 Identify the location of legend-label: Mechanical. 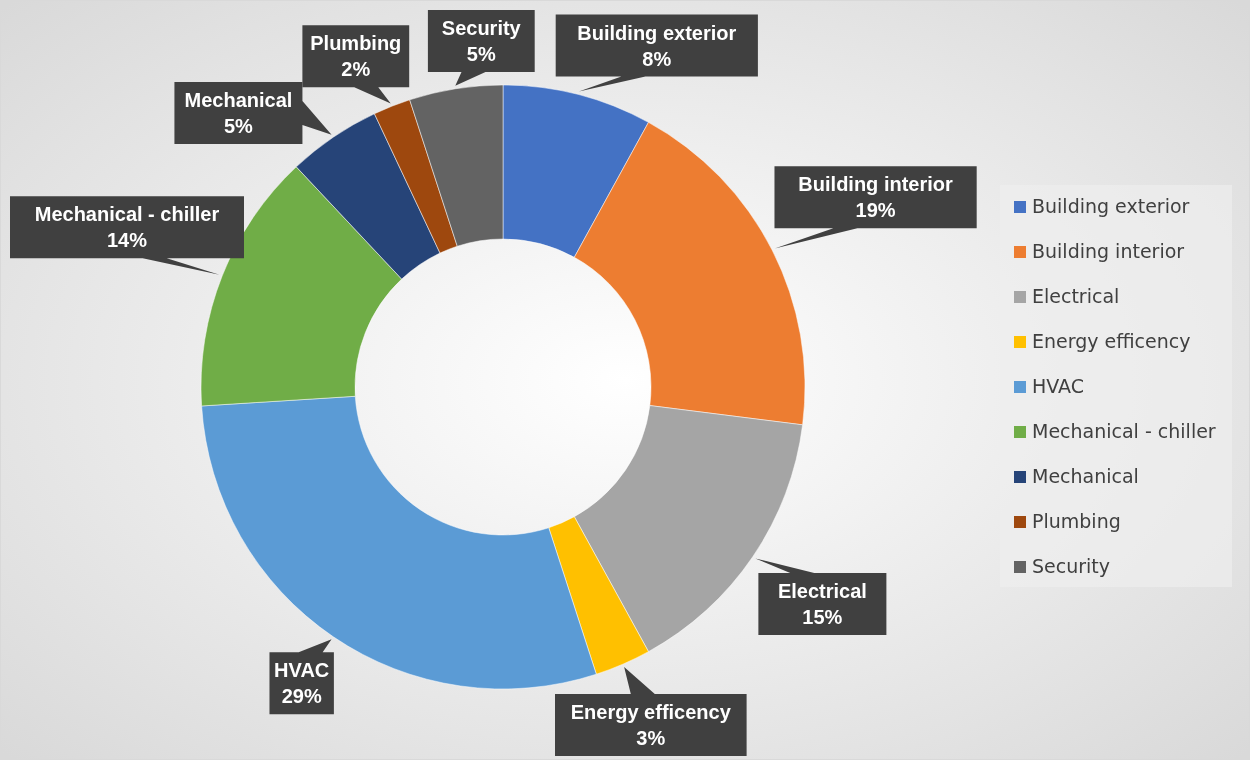
(1085, 476).